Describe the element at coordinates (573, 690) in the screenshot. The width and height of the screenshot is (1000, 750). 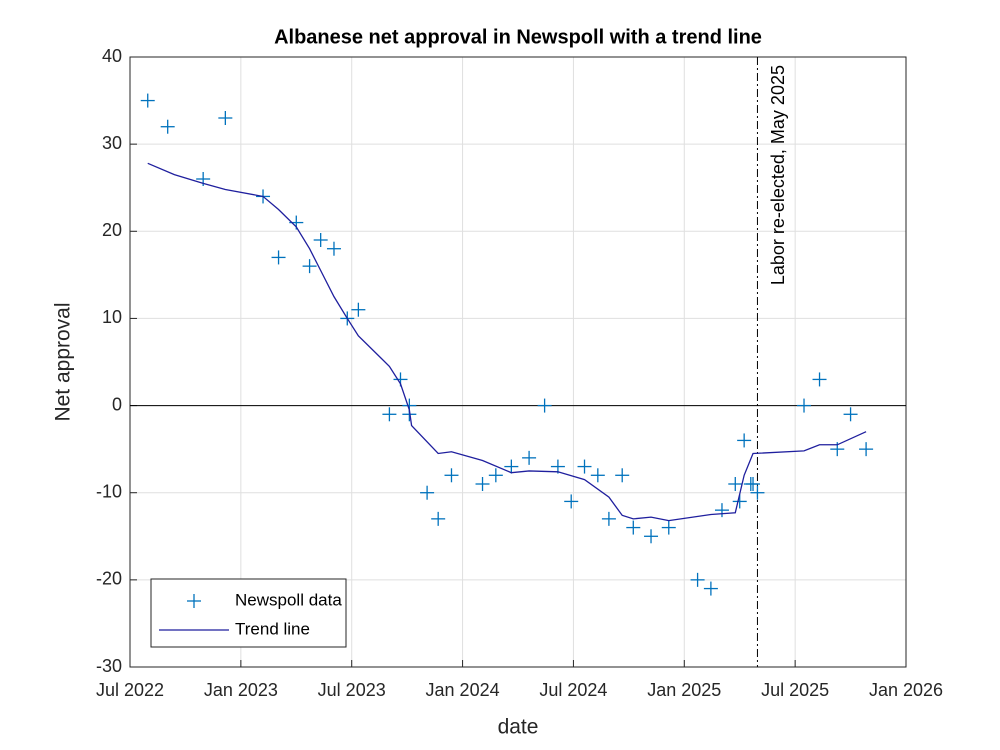
I see `x-tick-label: Jul 2024` at that location.